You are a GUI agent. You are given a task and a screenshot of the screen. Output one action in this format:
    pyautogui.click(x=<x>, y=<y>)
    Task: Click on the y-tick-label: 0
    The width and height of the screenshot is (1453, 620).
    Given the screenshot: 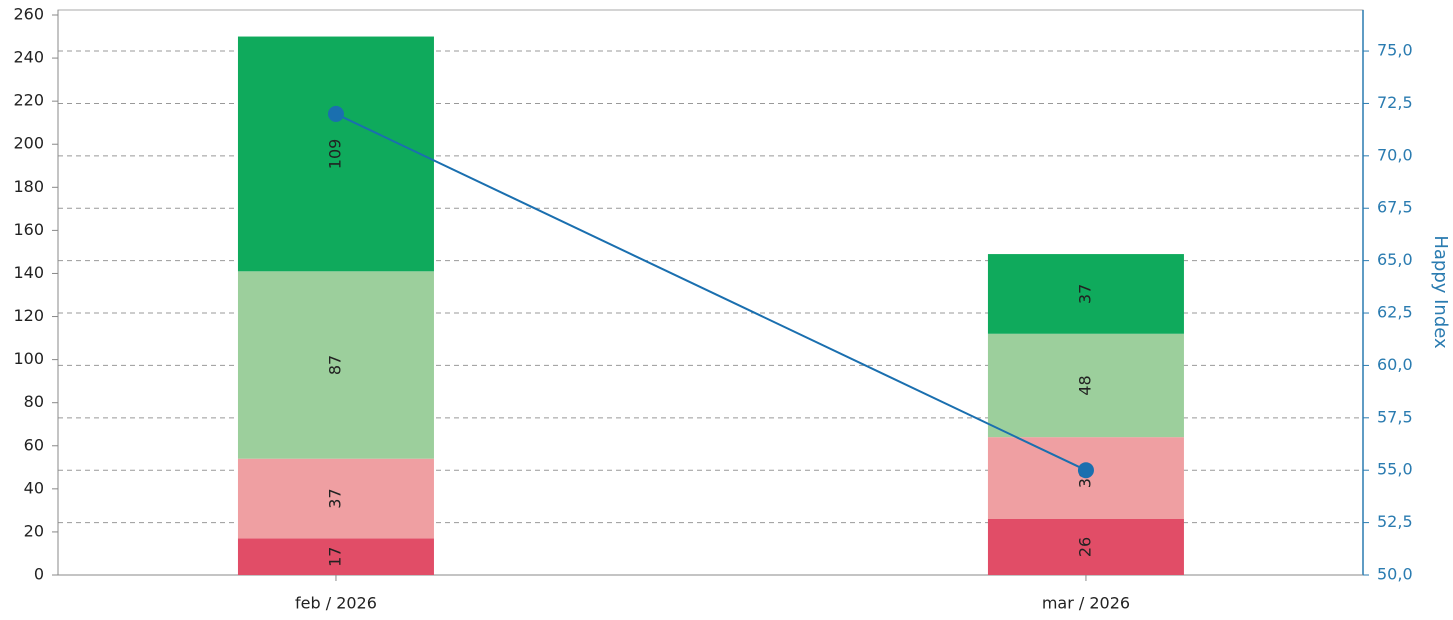 What is the action you would take?
    pyautogui.click(x=39, y=574)
    